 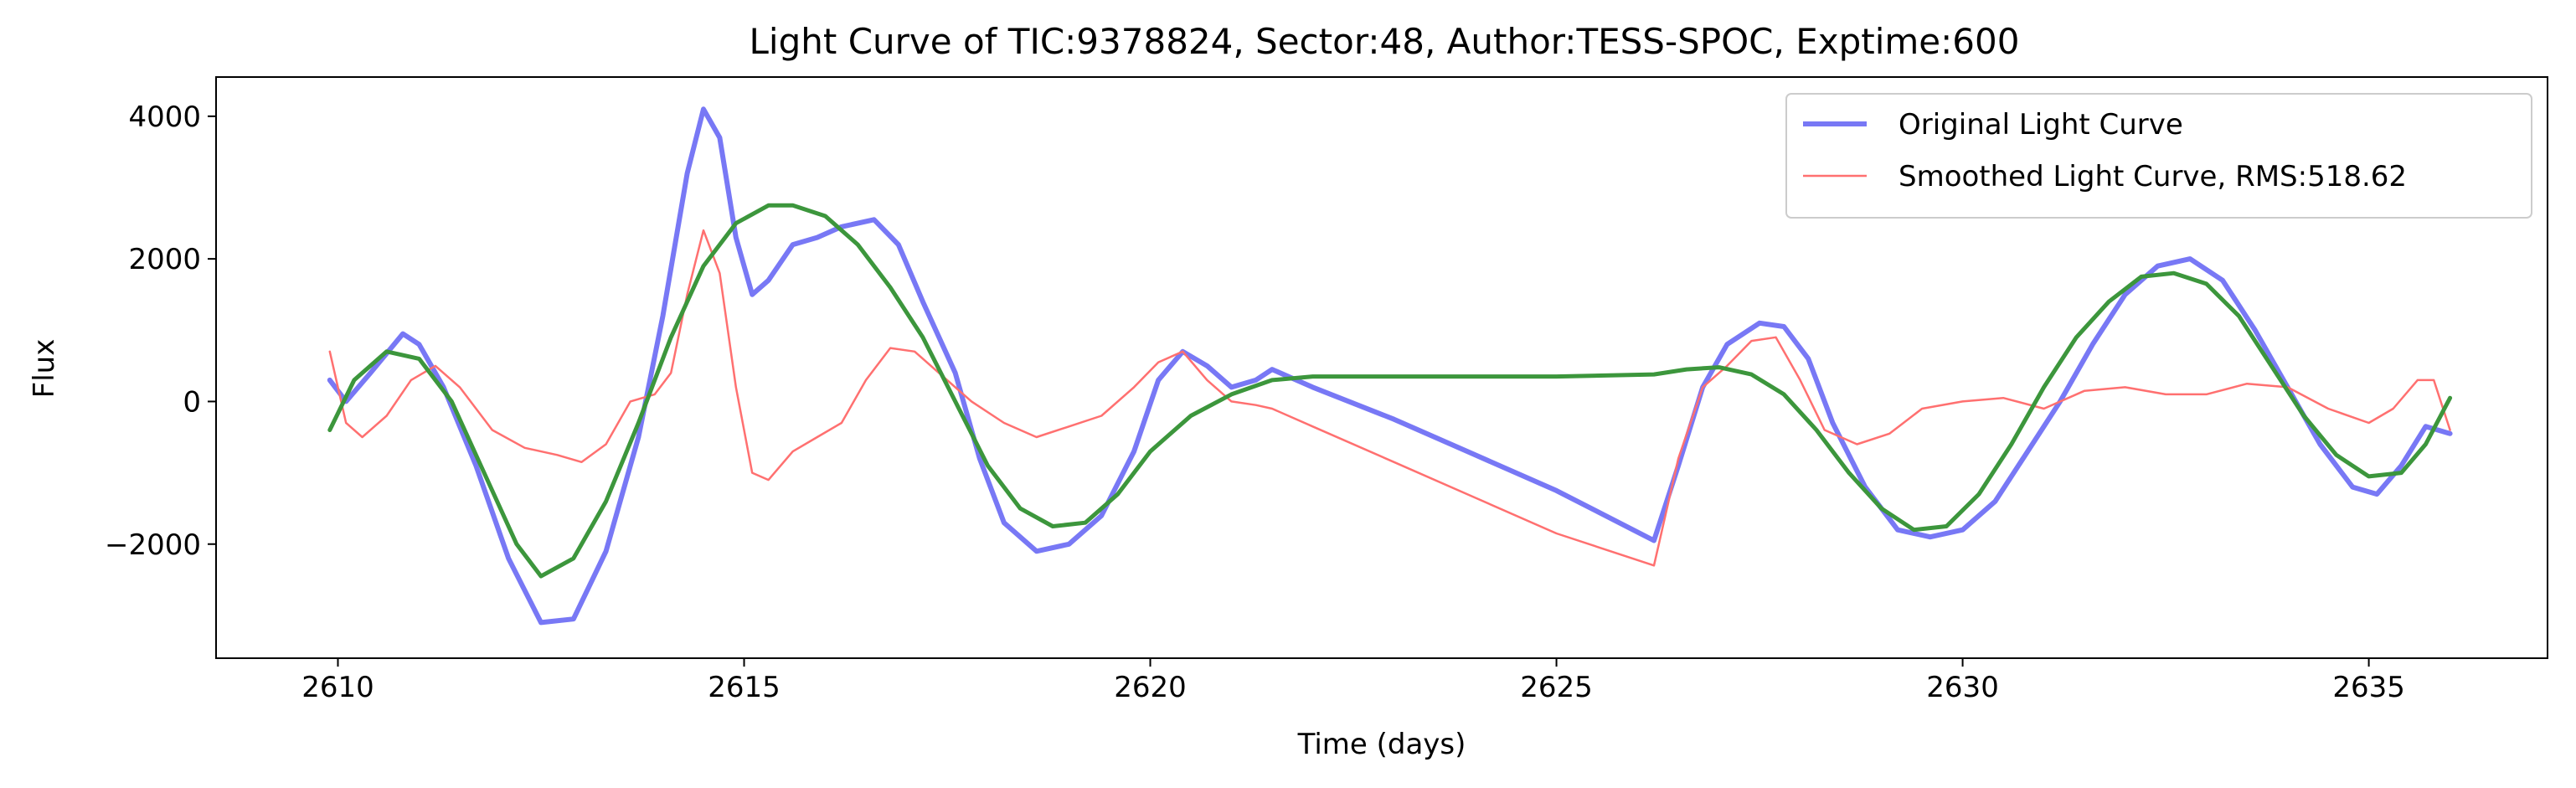 What do you see at coordinates (2041, 125) in the screenshot?
I see `legend-label: Original Light Curve` at bounding box center [2041, 125].